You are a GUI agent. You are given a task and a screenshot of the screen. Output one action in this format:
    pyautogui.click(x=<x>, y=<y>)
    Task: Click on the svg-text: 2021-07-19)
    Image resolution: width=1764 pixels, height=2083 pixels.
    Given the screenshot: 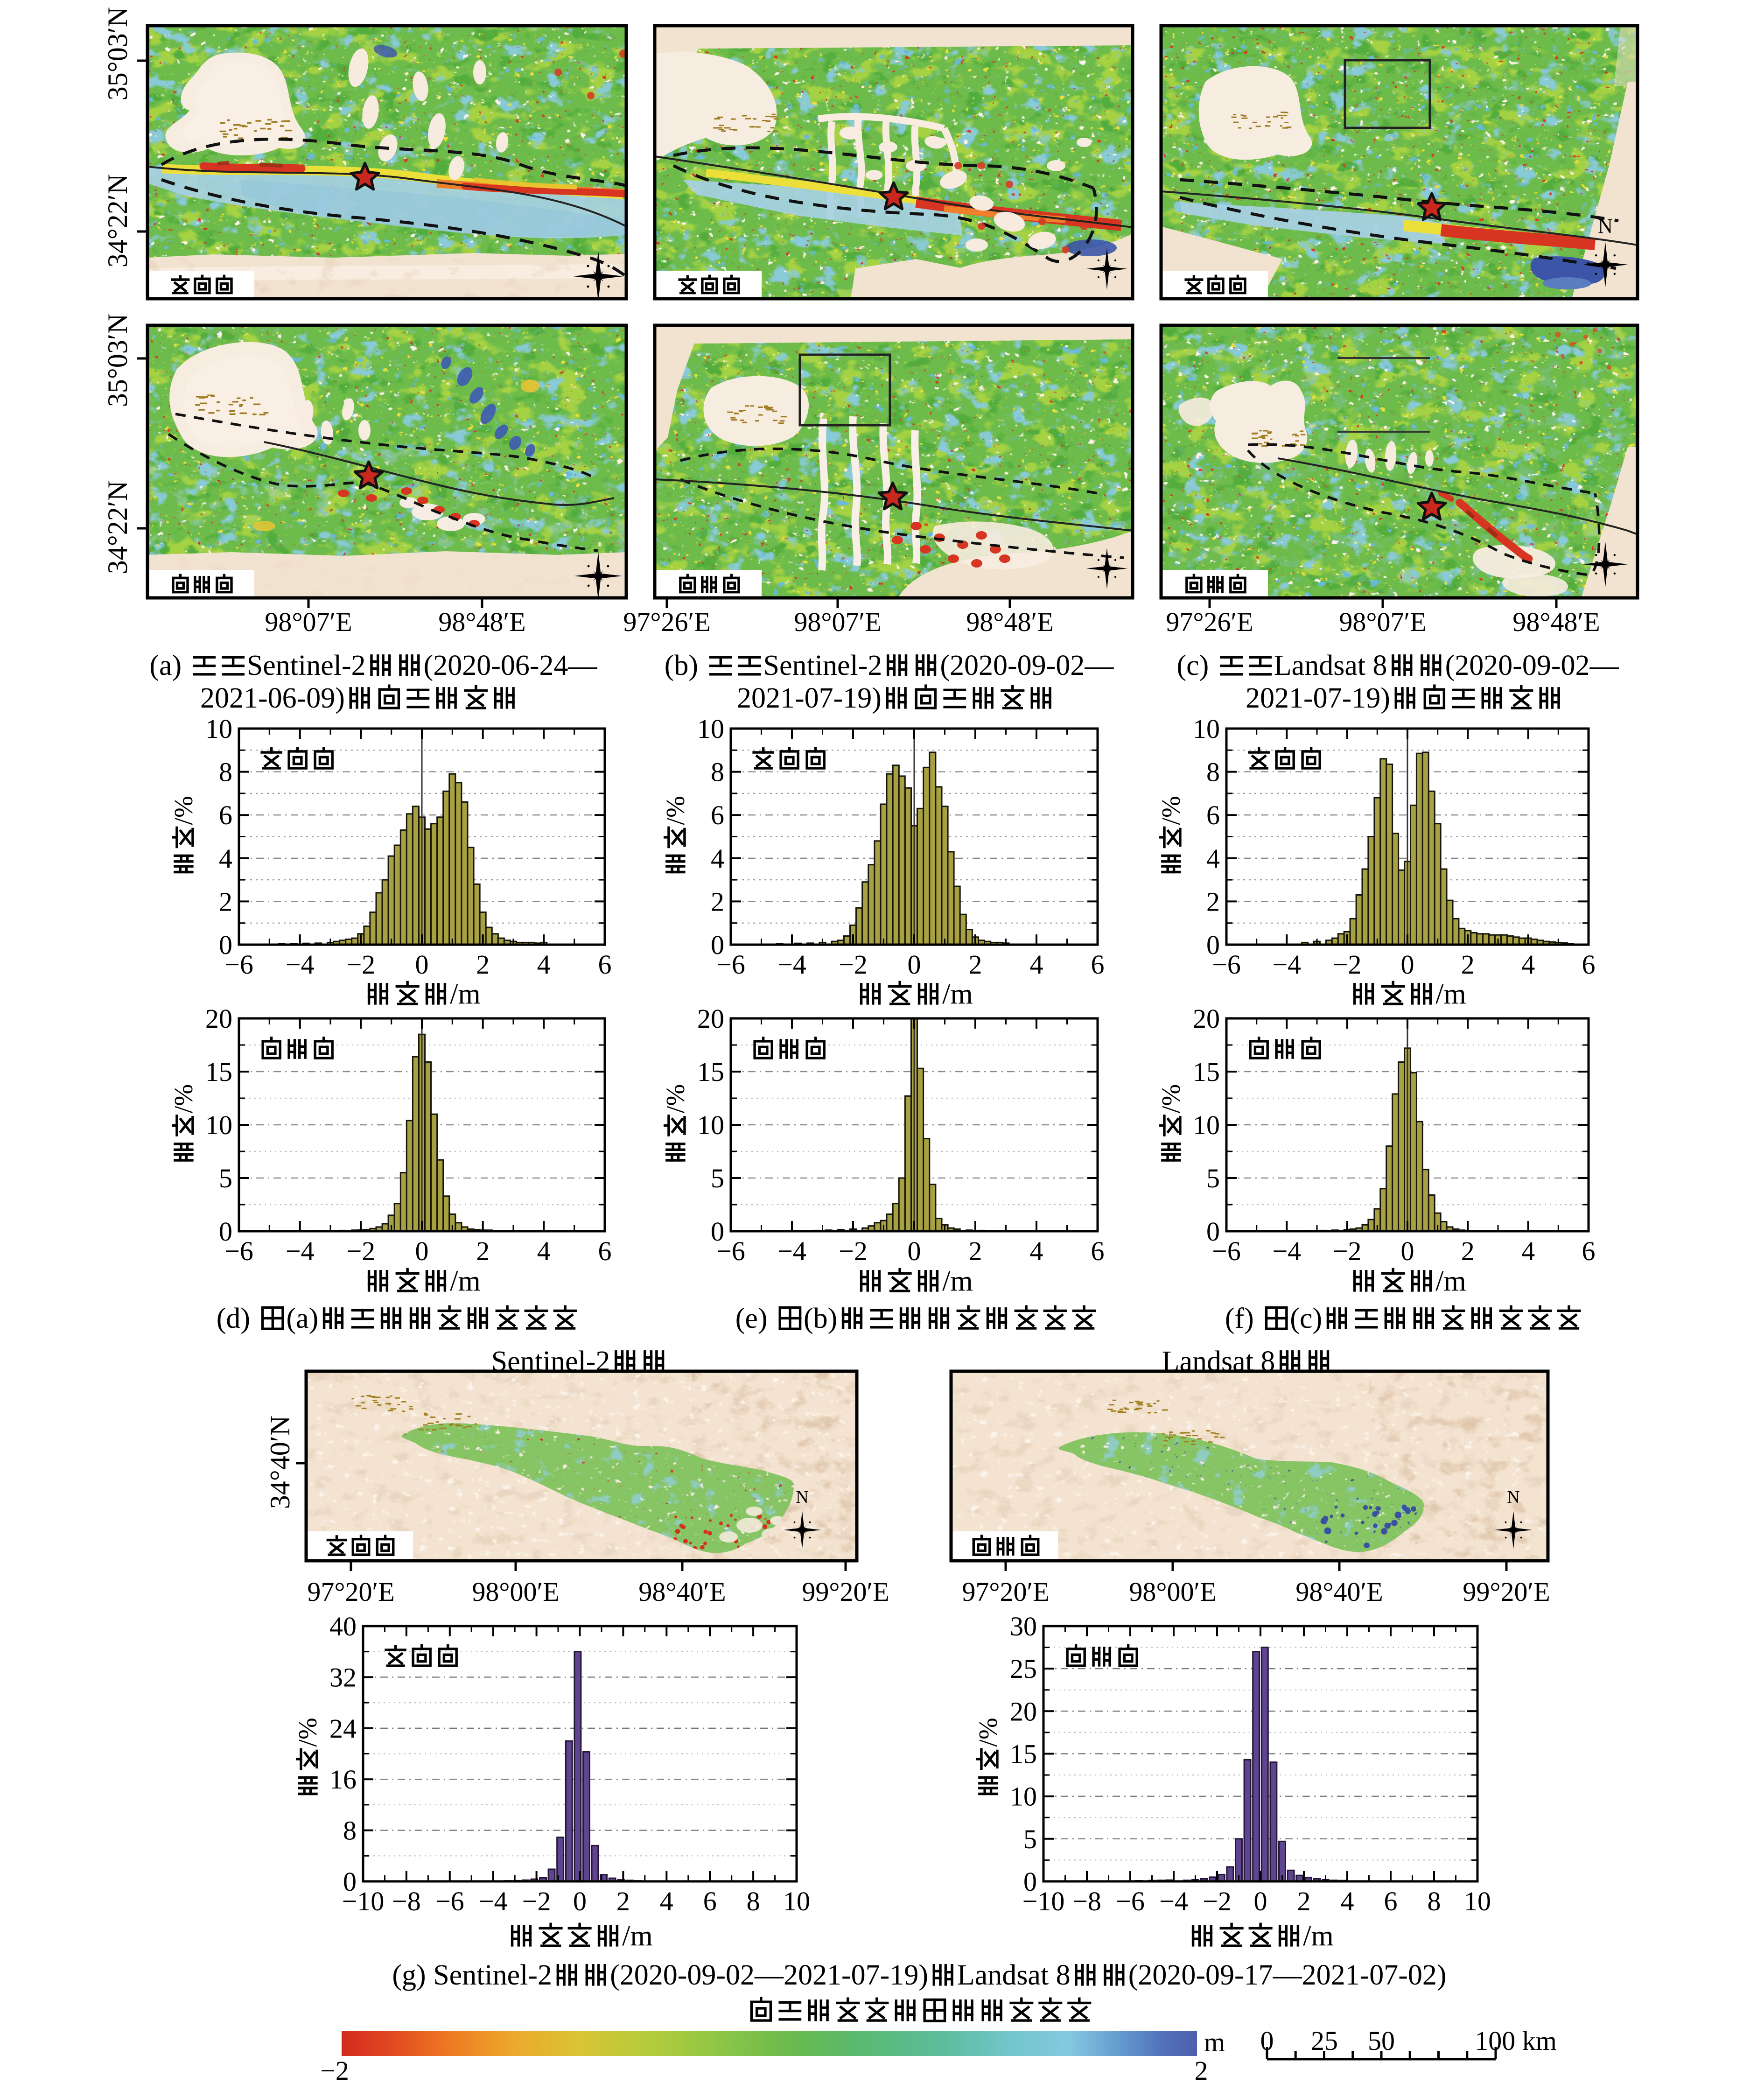 What is the action you would take?
    pyautogui.click(x=809, y=698)
    